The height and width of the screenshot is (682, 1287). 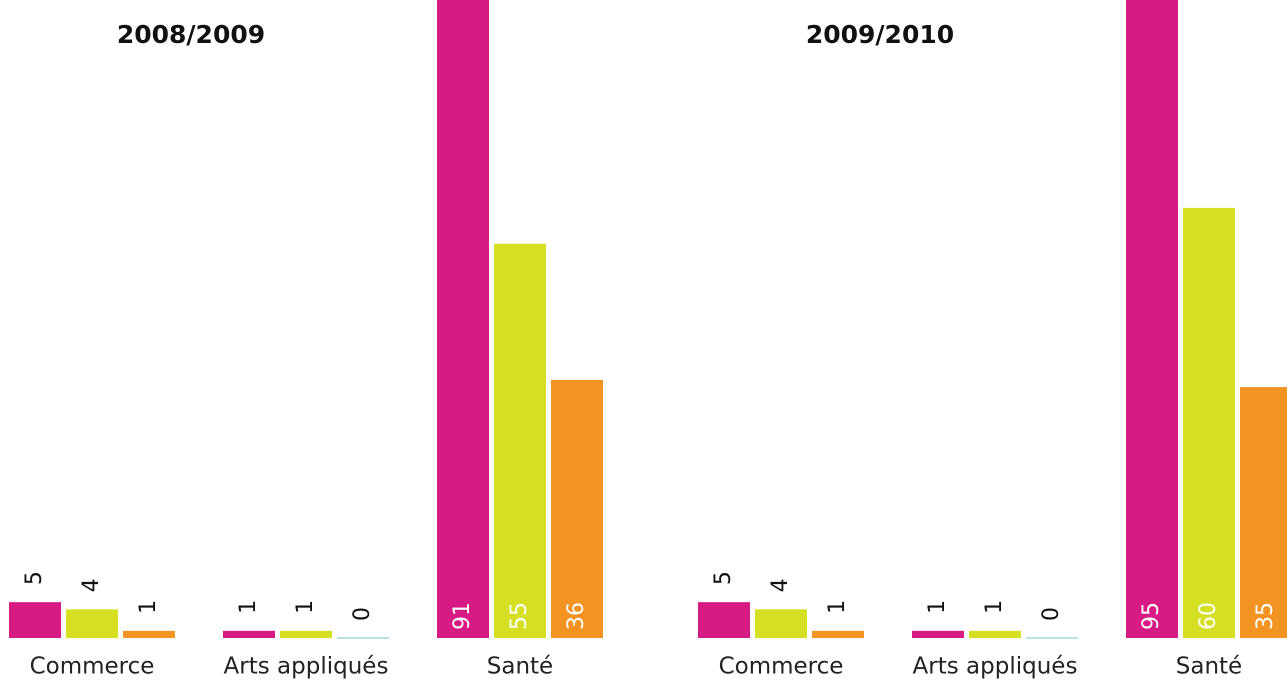 I want to click on chart-title: 2009/2010, so click(x=880, y=34).